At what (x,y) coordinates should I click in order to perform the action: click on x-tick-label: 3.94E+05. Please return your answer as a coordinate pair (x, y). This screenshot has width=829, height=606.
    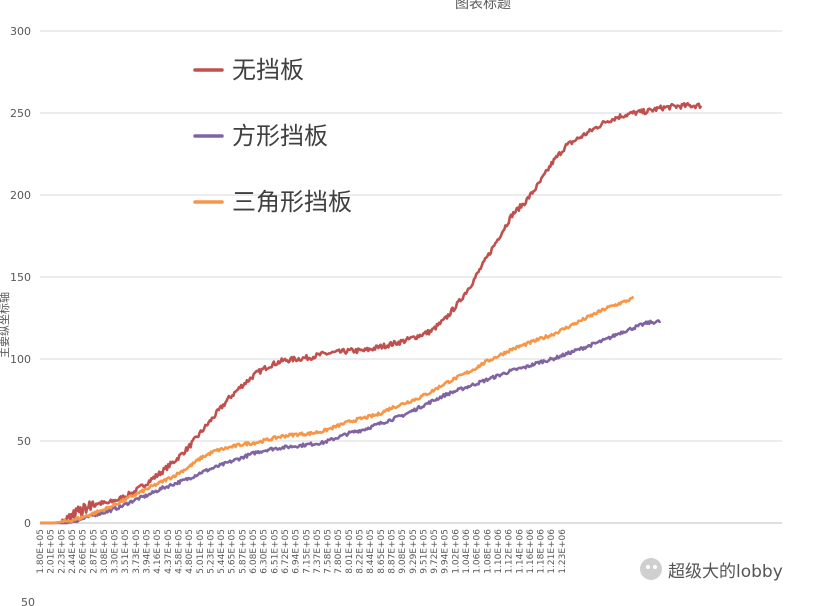
    Looking at the image, I should click on (148, 551).